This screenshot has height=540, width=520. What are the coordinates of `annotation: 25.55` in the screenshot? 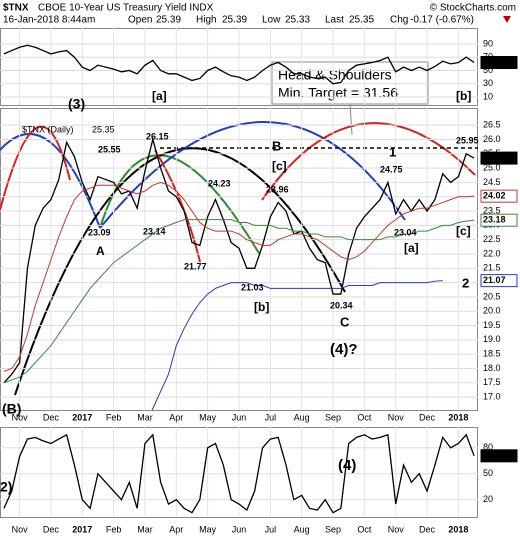 It's located at (109, 149).